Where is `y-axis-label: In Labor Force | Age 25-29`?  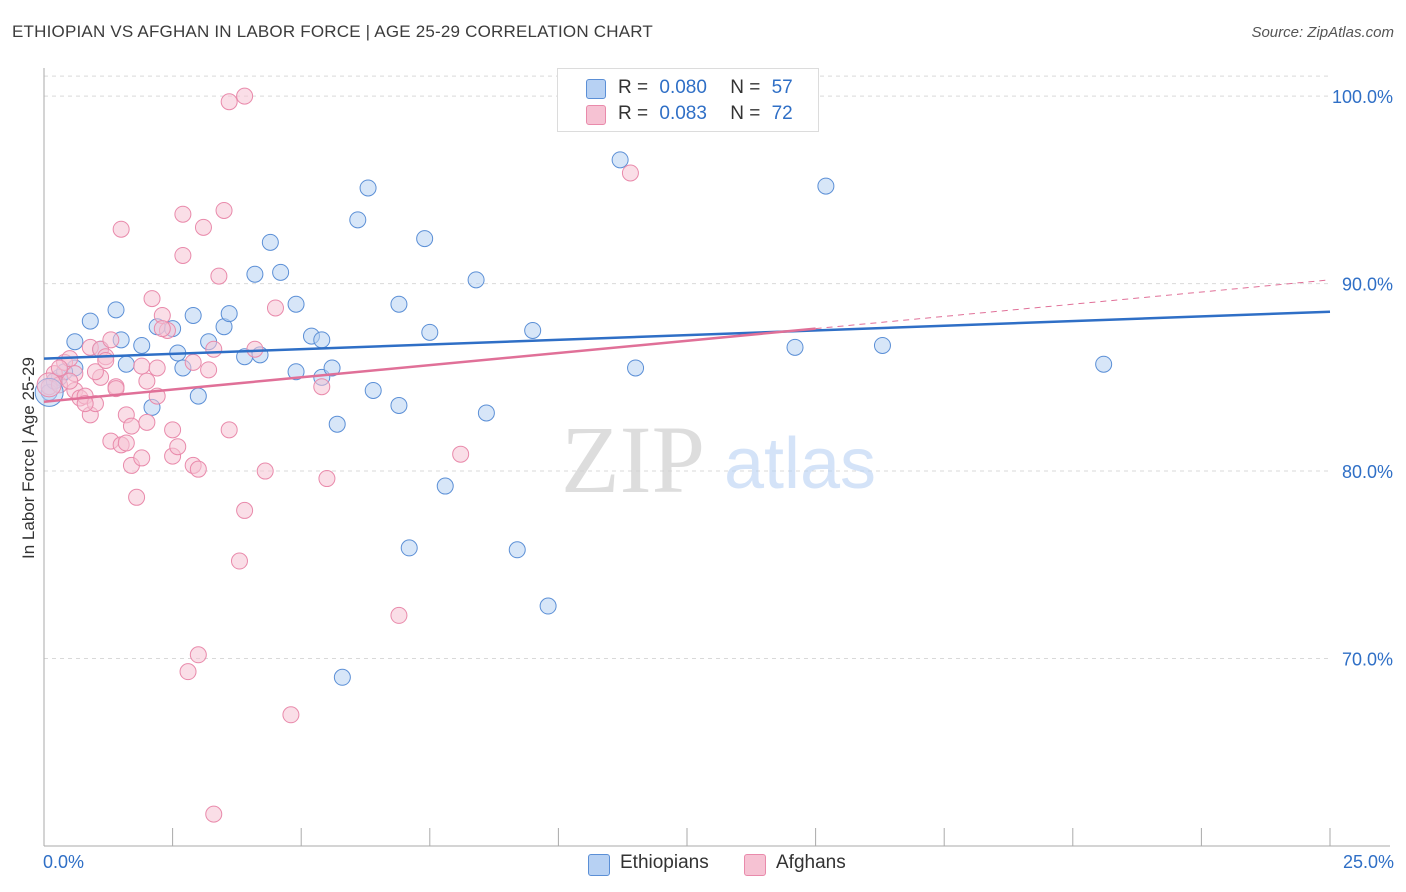 y-axis-label: In Labor Force | Age 25-29 is located at coordinates (28, 458).